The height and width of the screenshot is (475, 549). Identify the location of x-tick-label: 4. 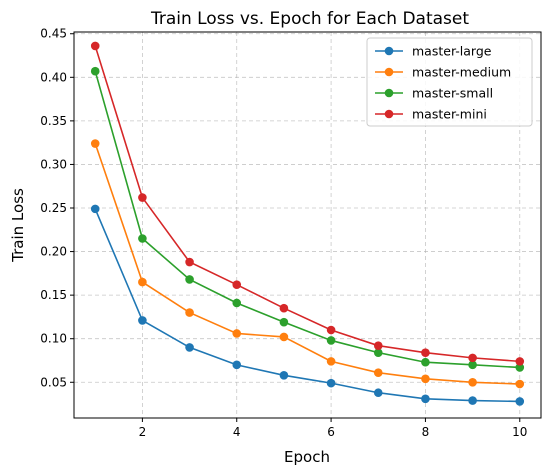
(237, 432).